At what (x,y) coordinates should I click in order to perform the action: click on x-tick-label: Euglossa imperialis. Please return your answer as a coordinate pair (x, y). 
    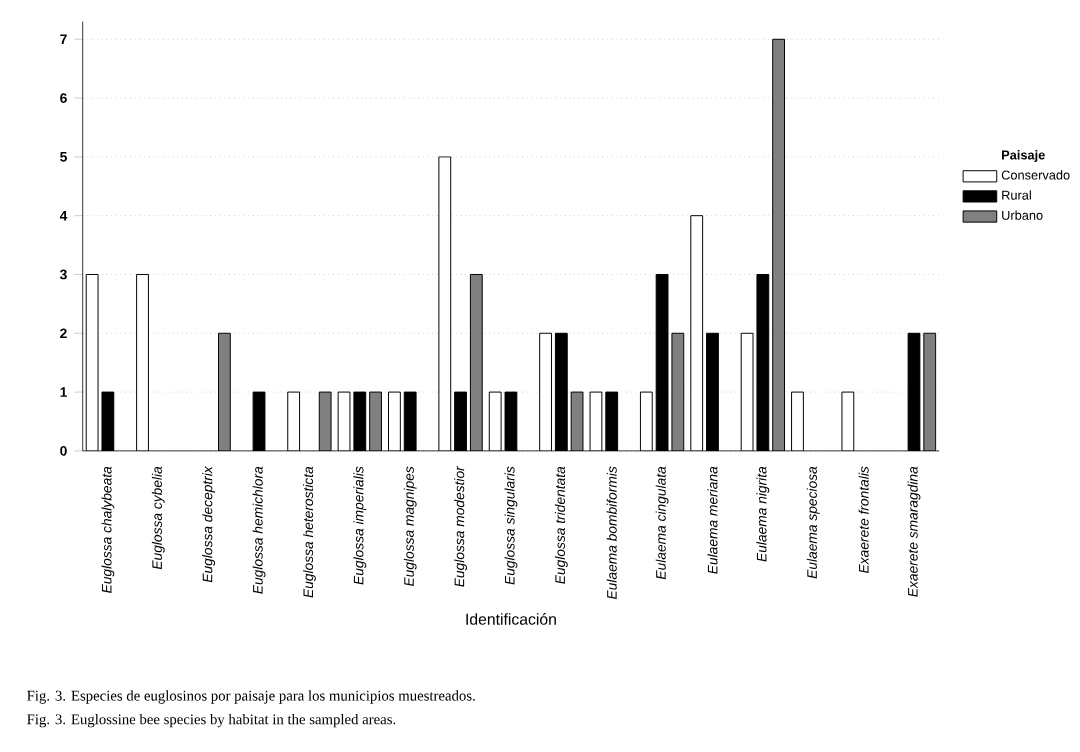
    Looking at the image, I should click on (360, 525).